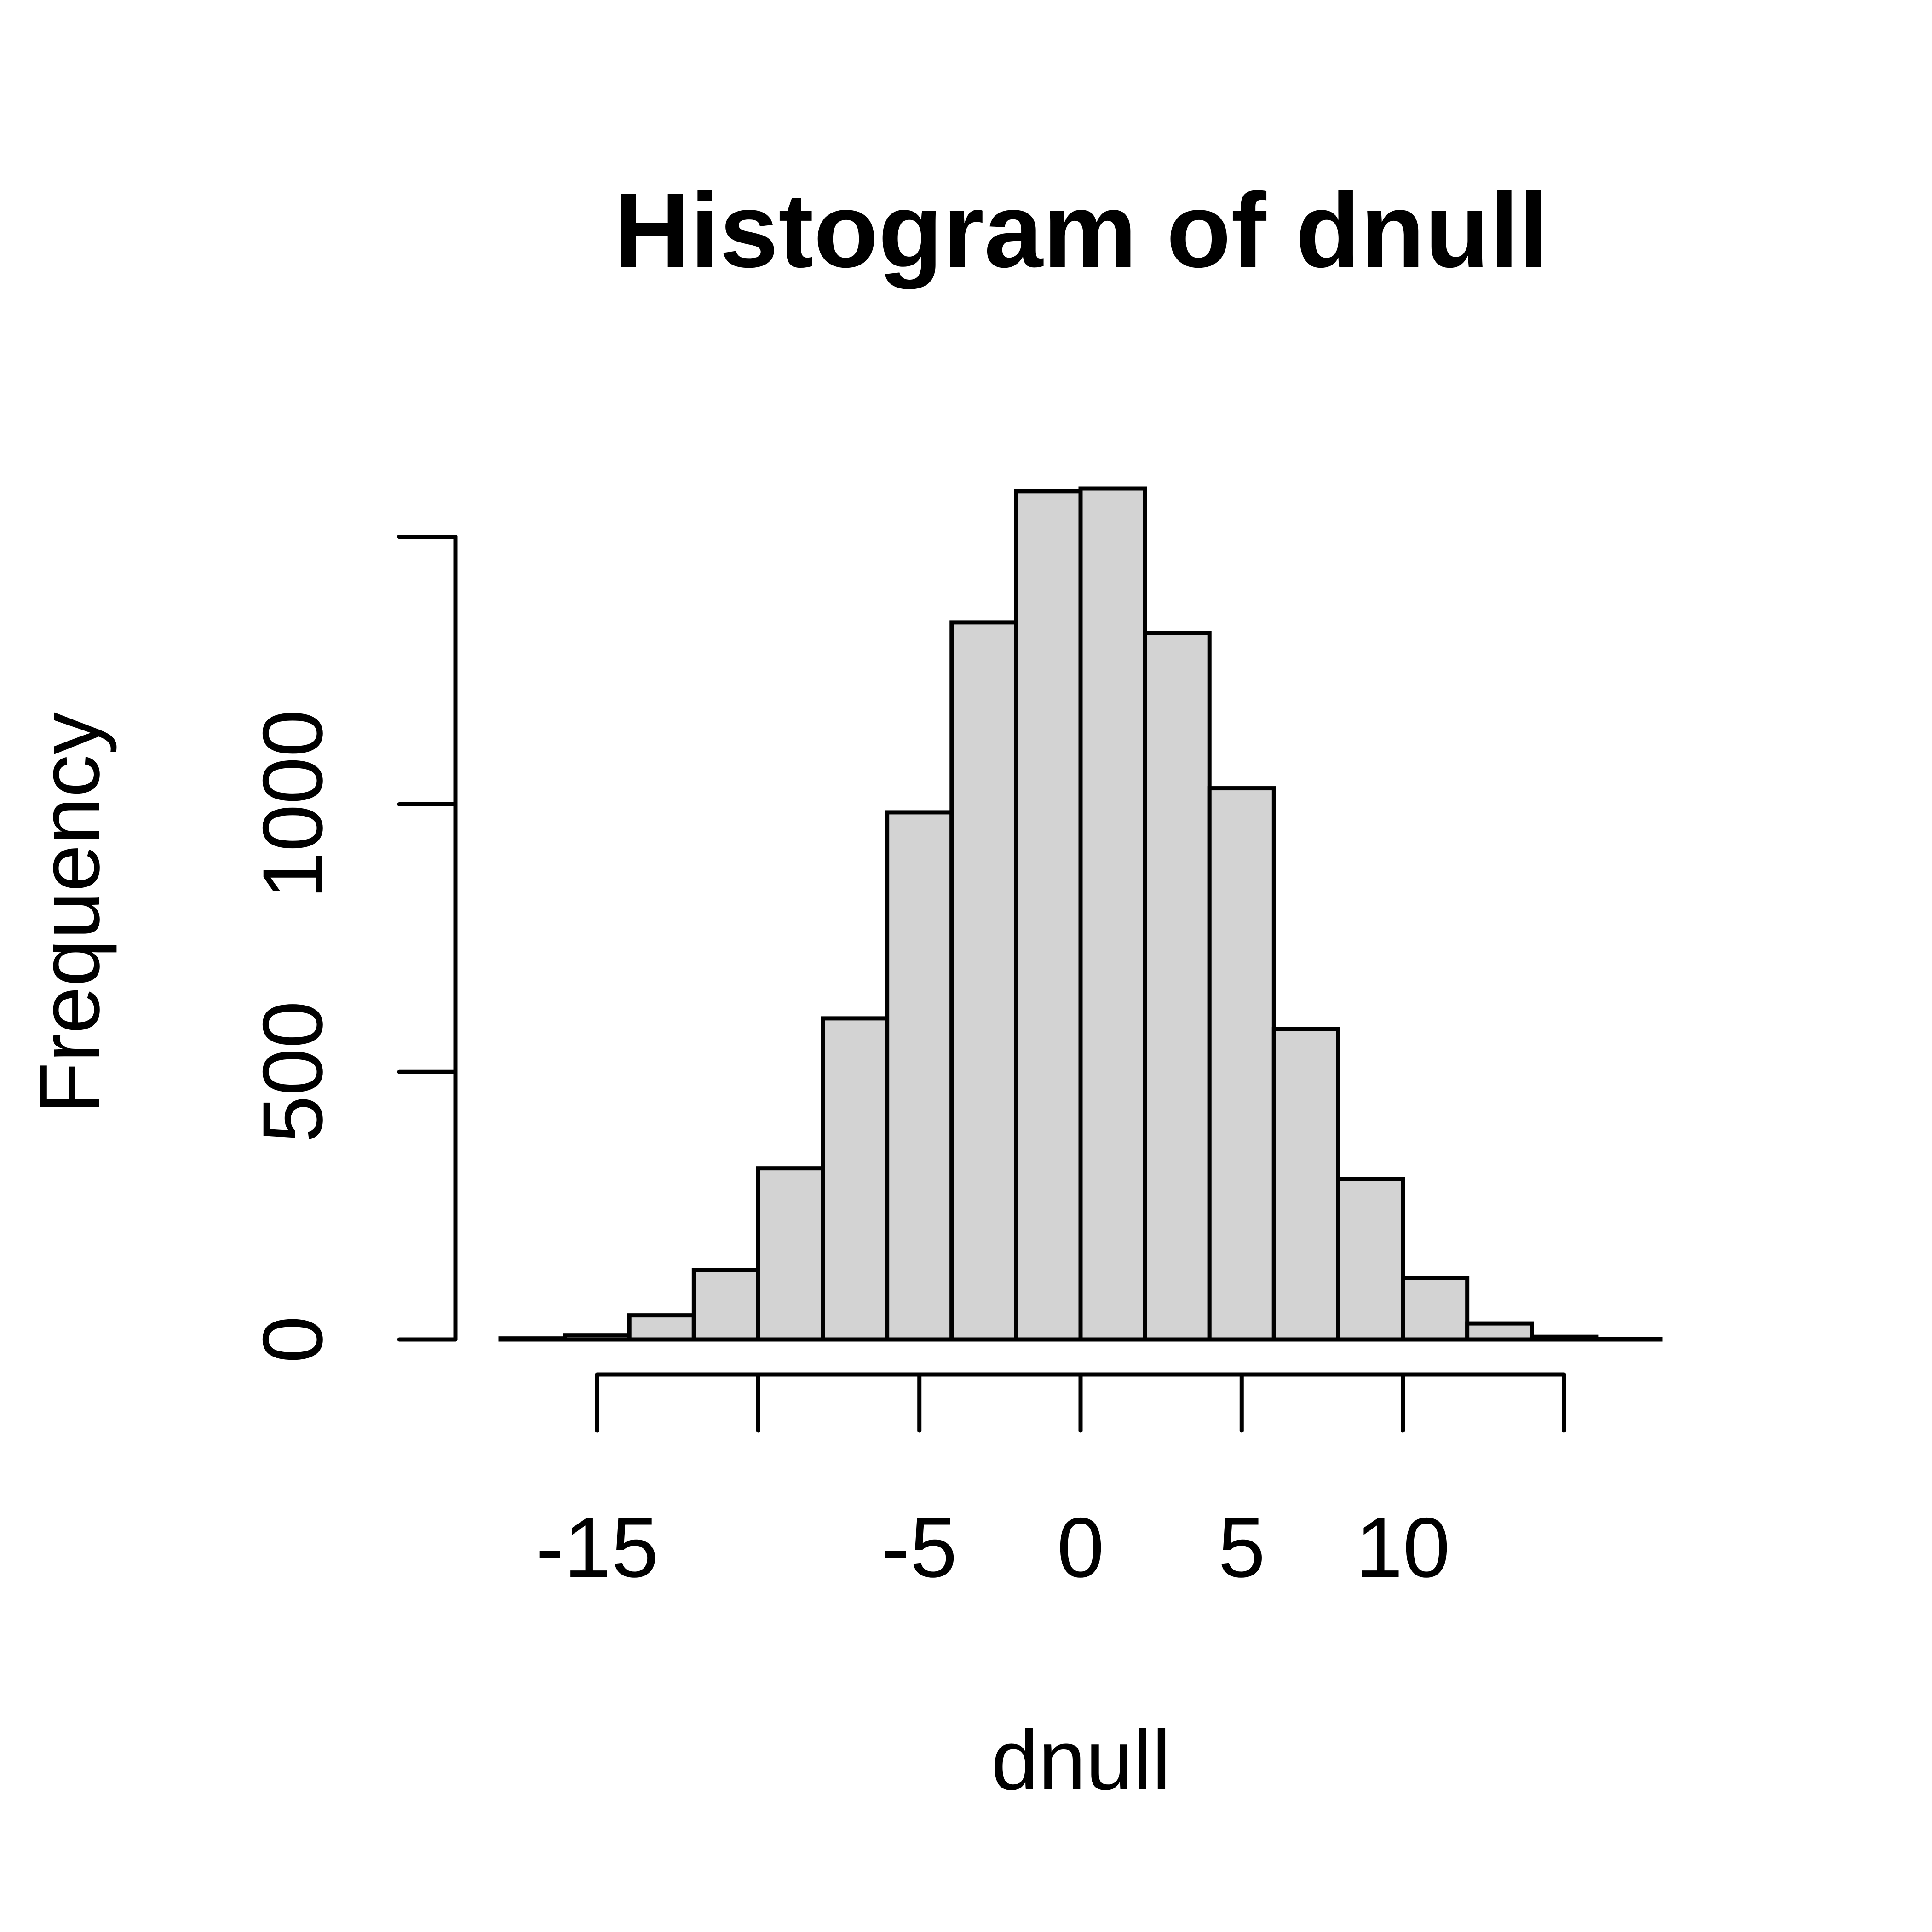 The width and height of the screenshot is (1932, 1932). What do you see at coordinates (70, 913) in the screenshot?
I see `y-axis-label: Frequency` at bounding box center [70, 913].